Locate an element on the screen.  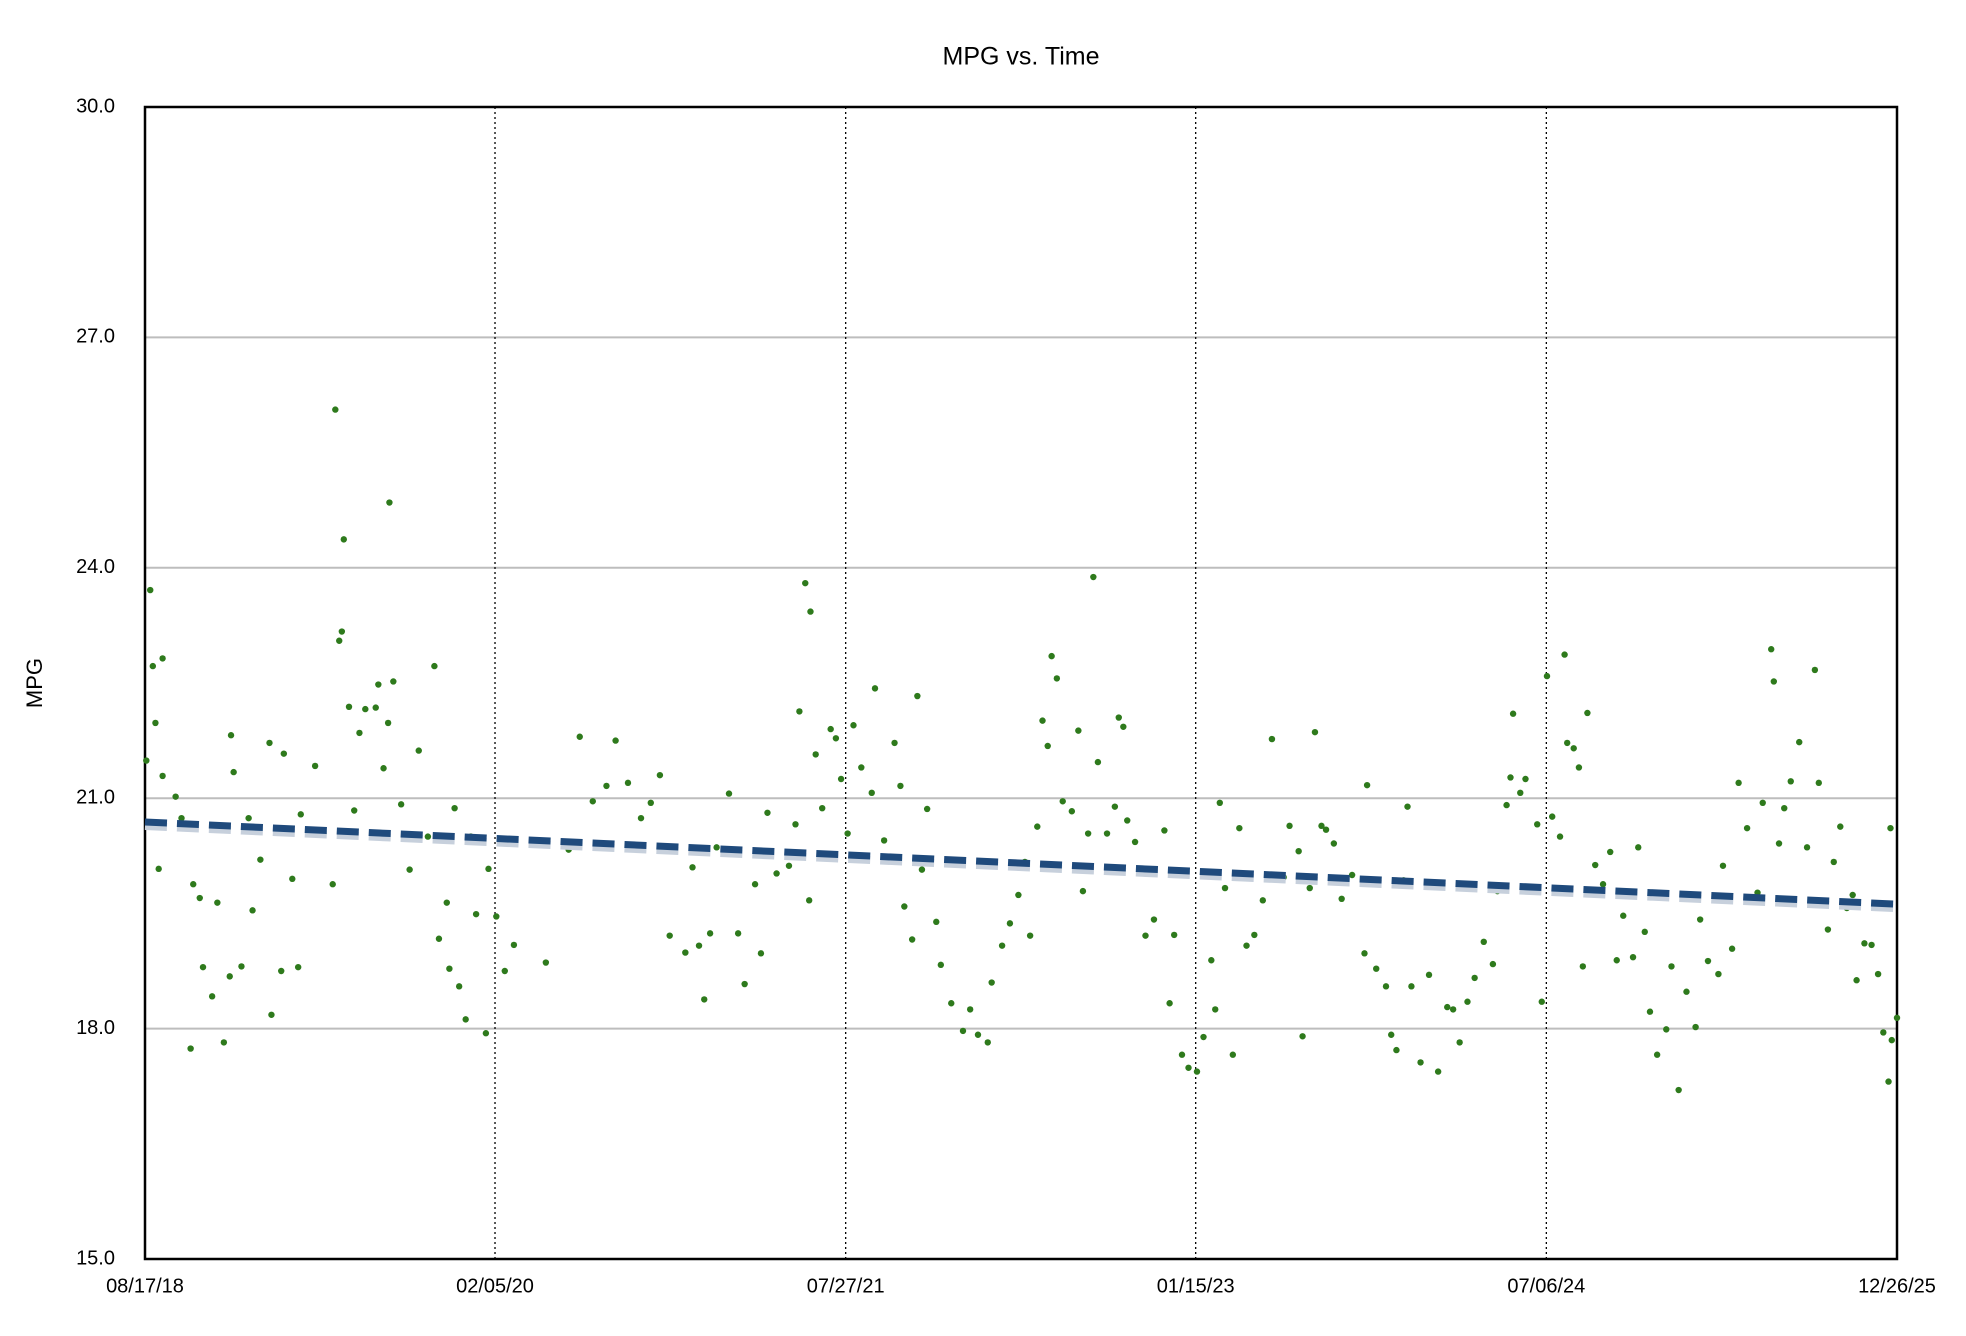
x-tick-label: 08/17/18 is located at coordinates (145, 1286).